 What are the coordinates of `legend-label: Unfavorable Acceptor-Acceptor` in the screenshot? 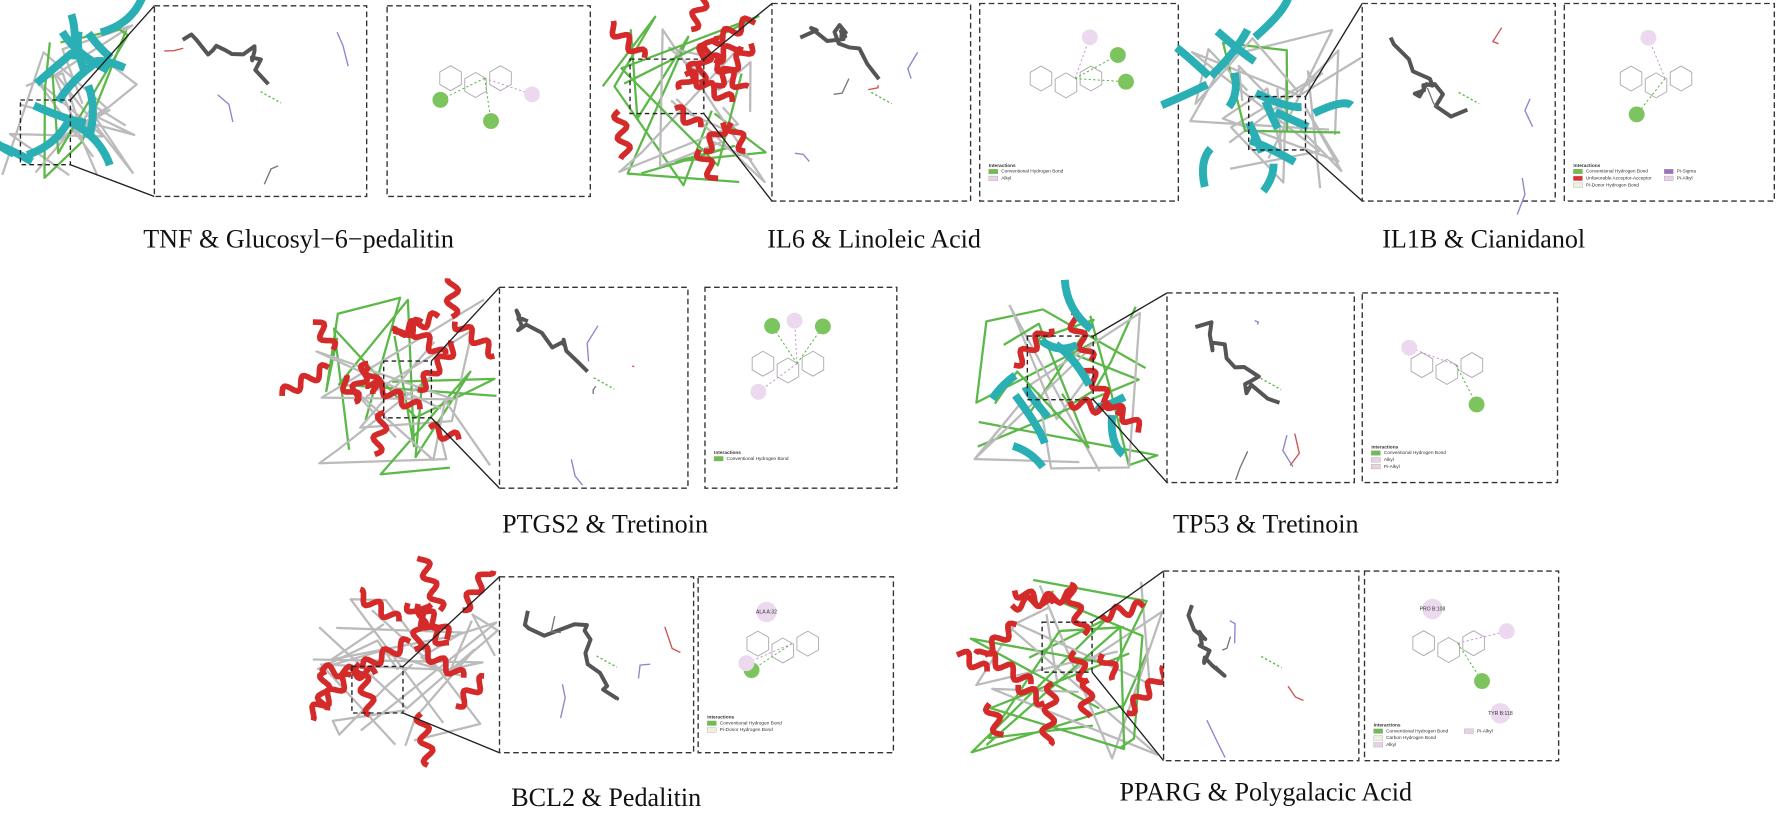 It's located at (1619, 178).